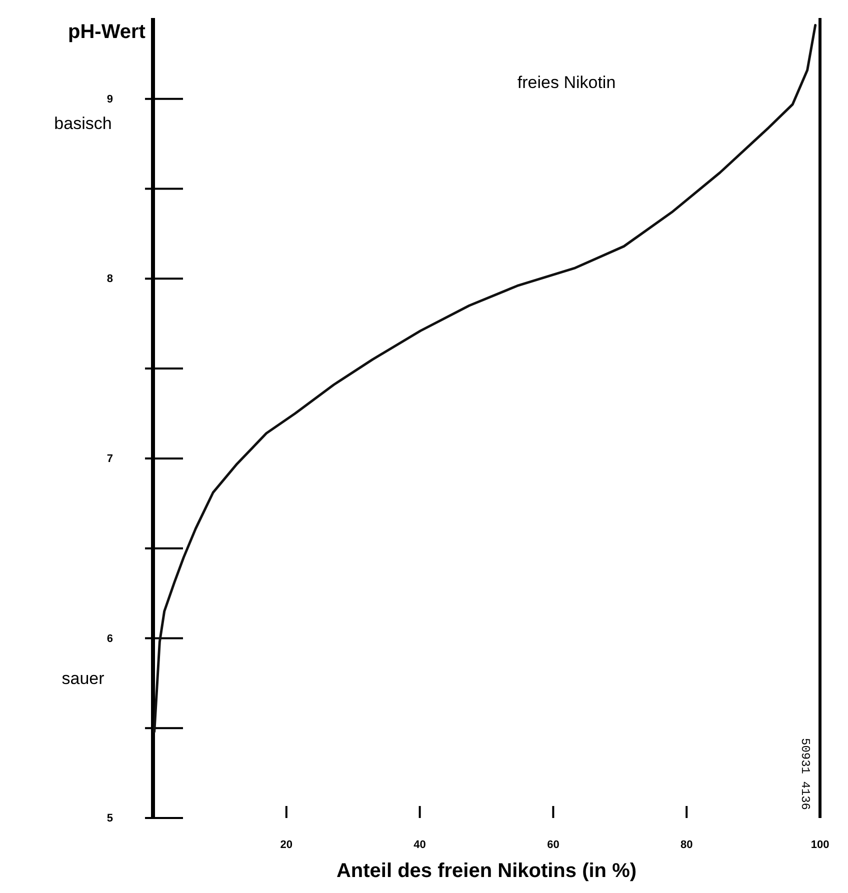  Describe the element at coordinates (566, 82) in the screenshot. I see `text: freies Nikotin` at that location.